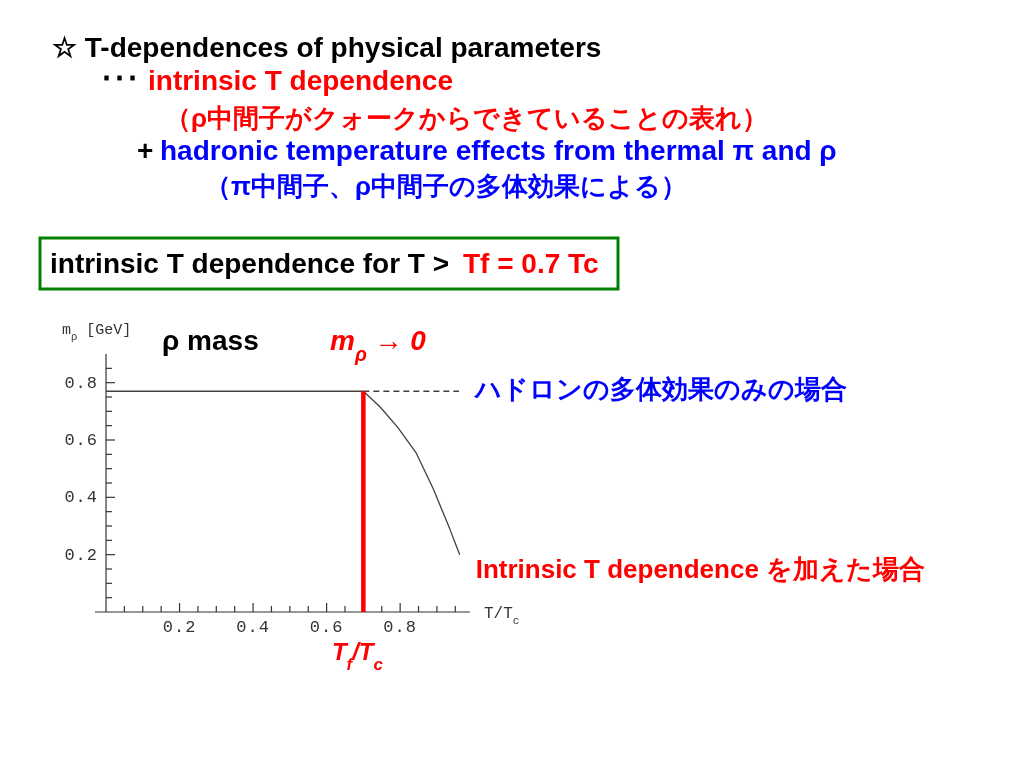 The height and width of the screenshot is (768, 1024). I want to click on x-tick-label: 0.6, so click(326, 627).